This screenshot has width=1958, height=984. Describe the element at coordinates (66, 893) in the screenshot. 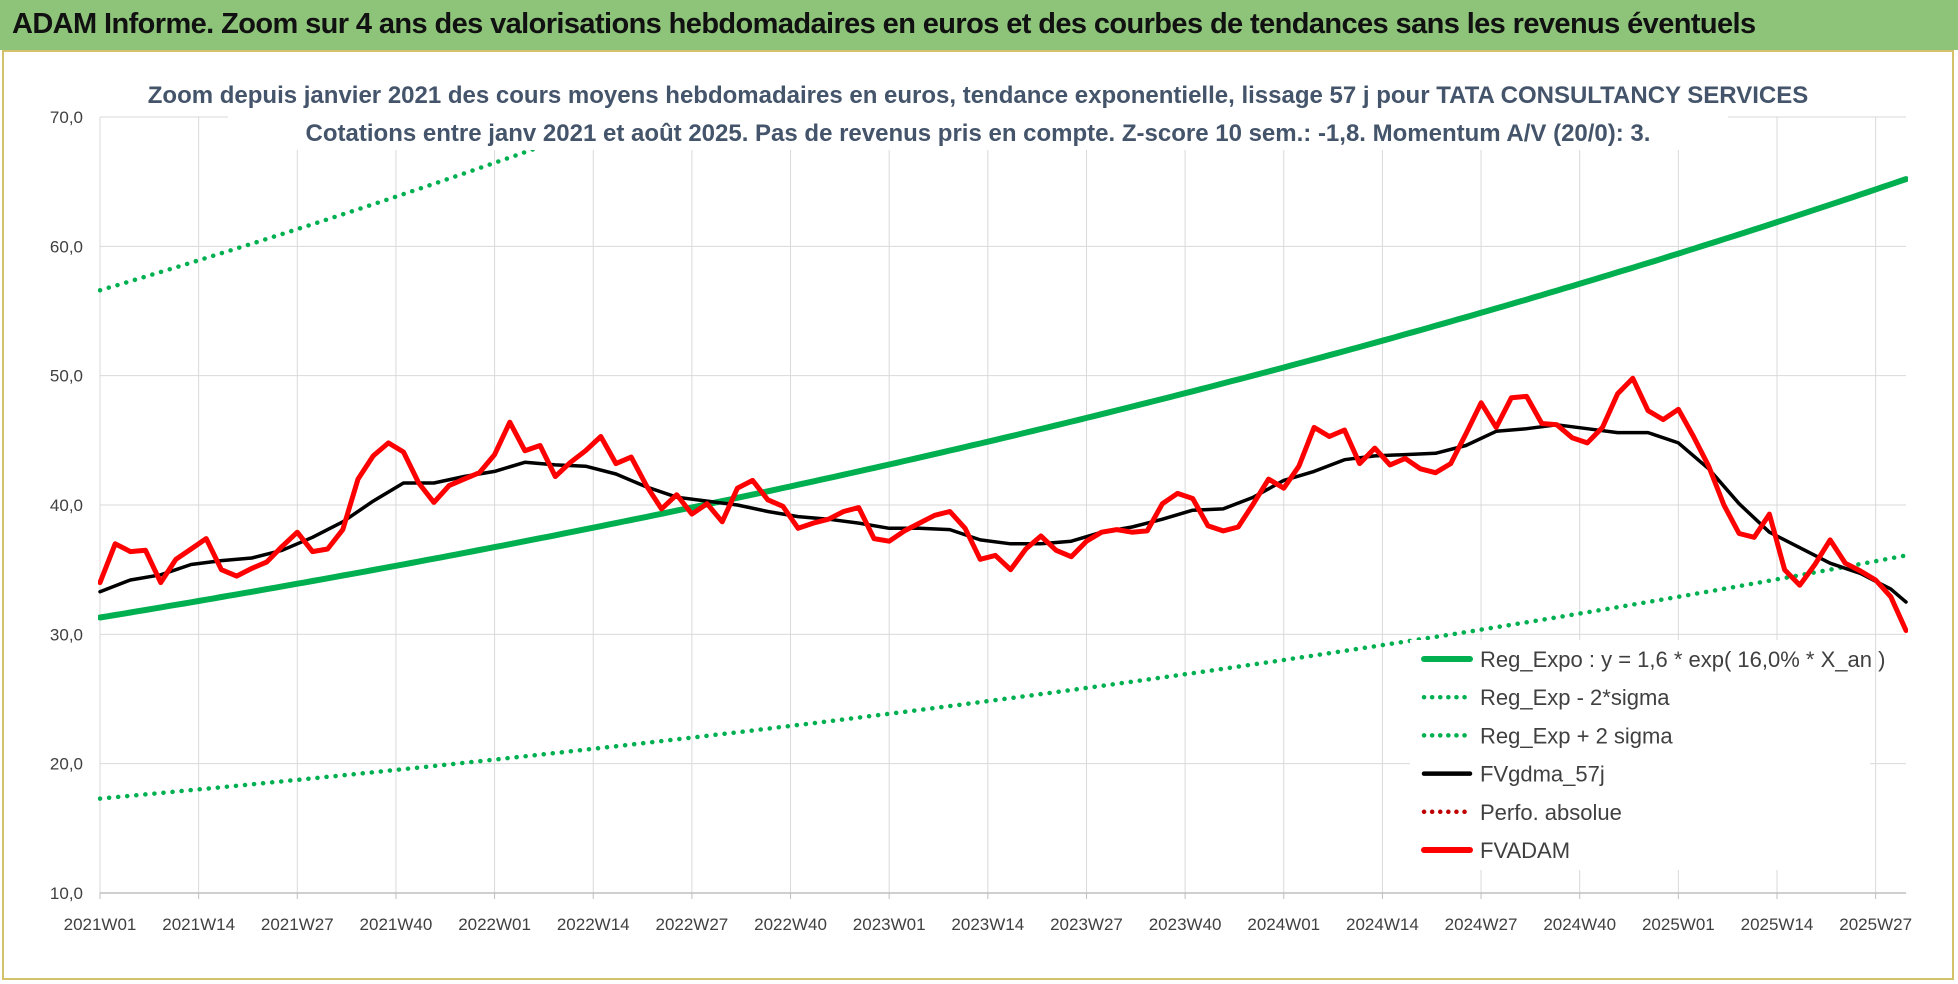

I see `y-tick-label: 10,0` at that location.